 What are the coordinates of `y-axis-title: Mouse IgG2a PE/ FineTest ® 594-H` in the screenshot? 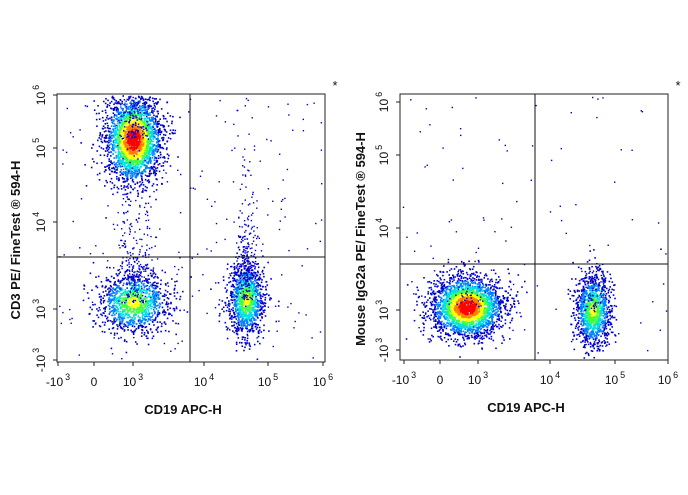 It's located at (360, 239).